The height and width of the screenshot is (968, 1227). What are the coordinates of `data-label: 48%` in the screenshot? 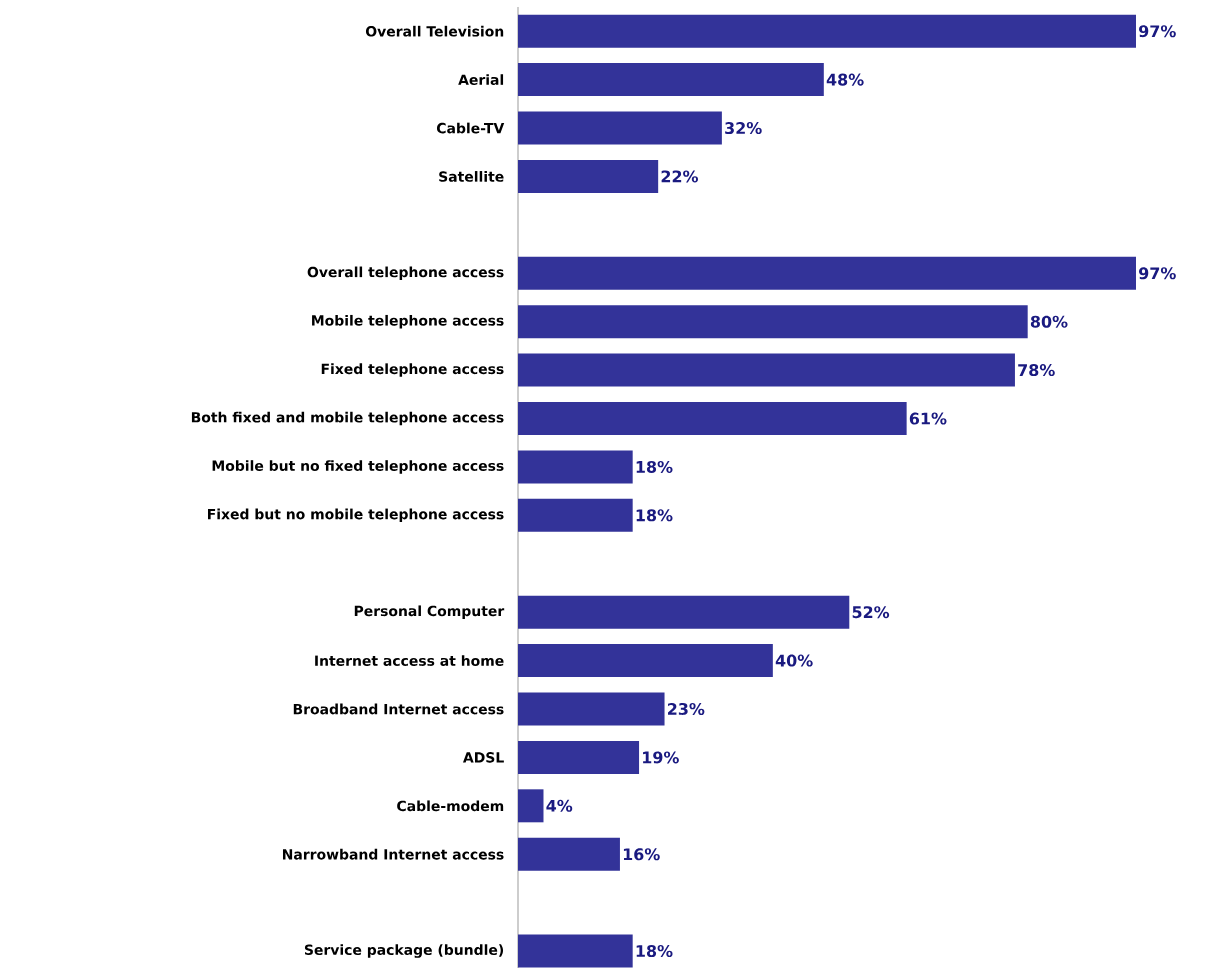 It's located at (845, 79).